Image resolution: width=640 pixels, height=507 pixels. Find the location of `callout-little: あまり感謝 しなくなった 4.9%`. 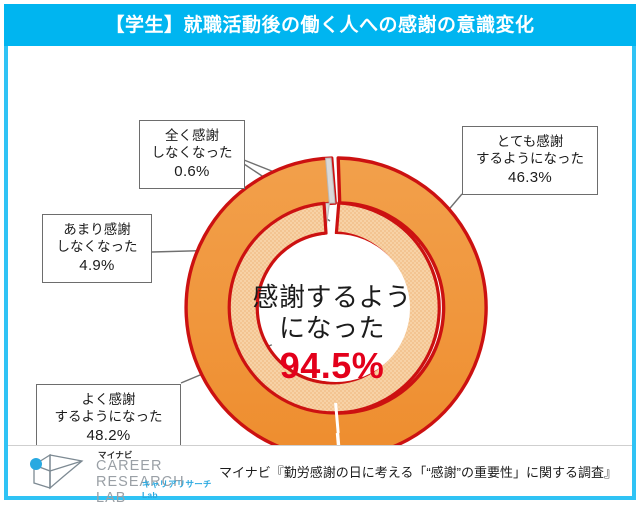

callout-little: あまり感謝 しなくなった 4.9% is located at coordinates (97, 248).